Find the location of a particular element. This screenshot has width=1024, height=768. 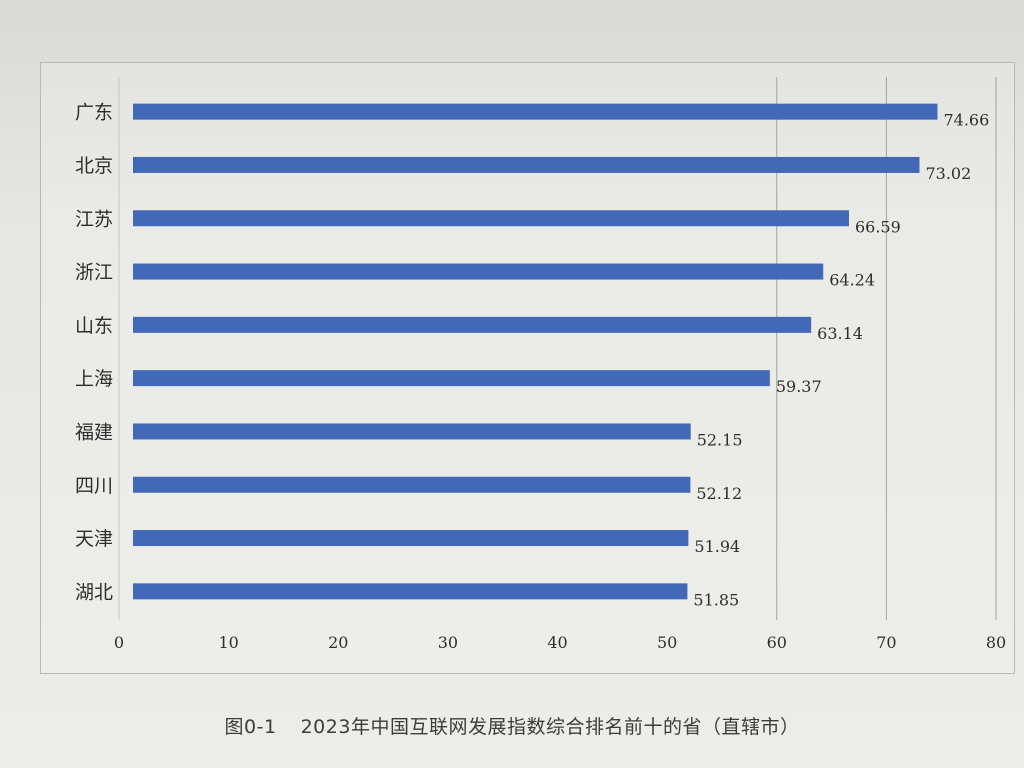

bar-四川 is located at coordinates (412, 484).